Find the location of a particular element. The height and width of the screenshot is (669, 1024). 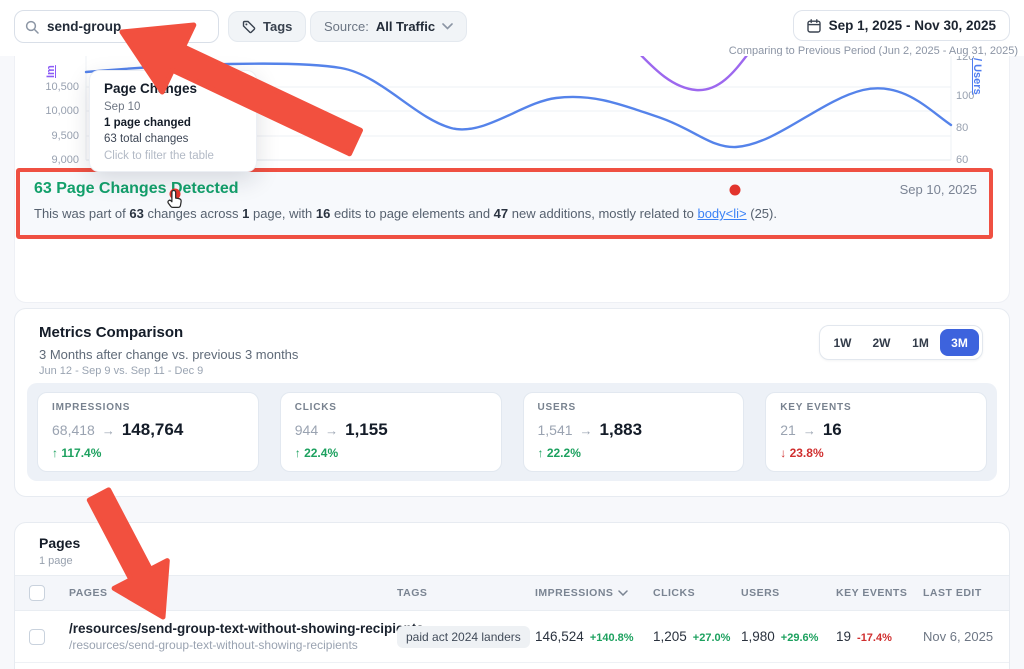

metric-after-value: 148,764 is located at coordinates (152, 429).